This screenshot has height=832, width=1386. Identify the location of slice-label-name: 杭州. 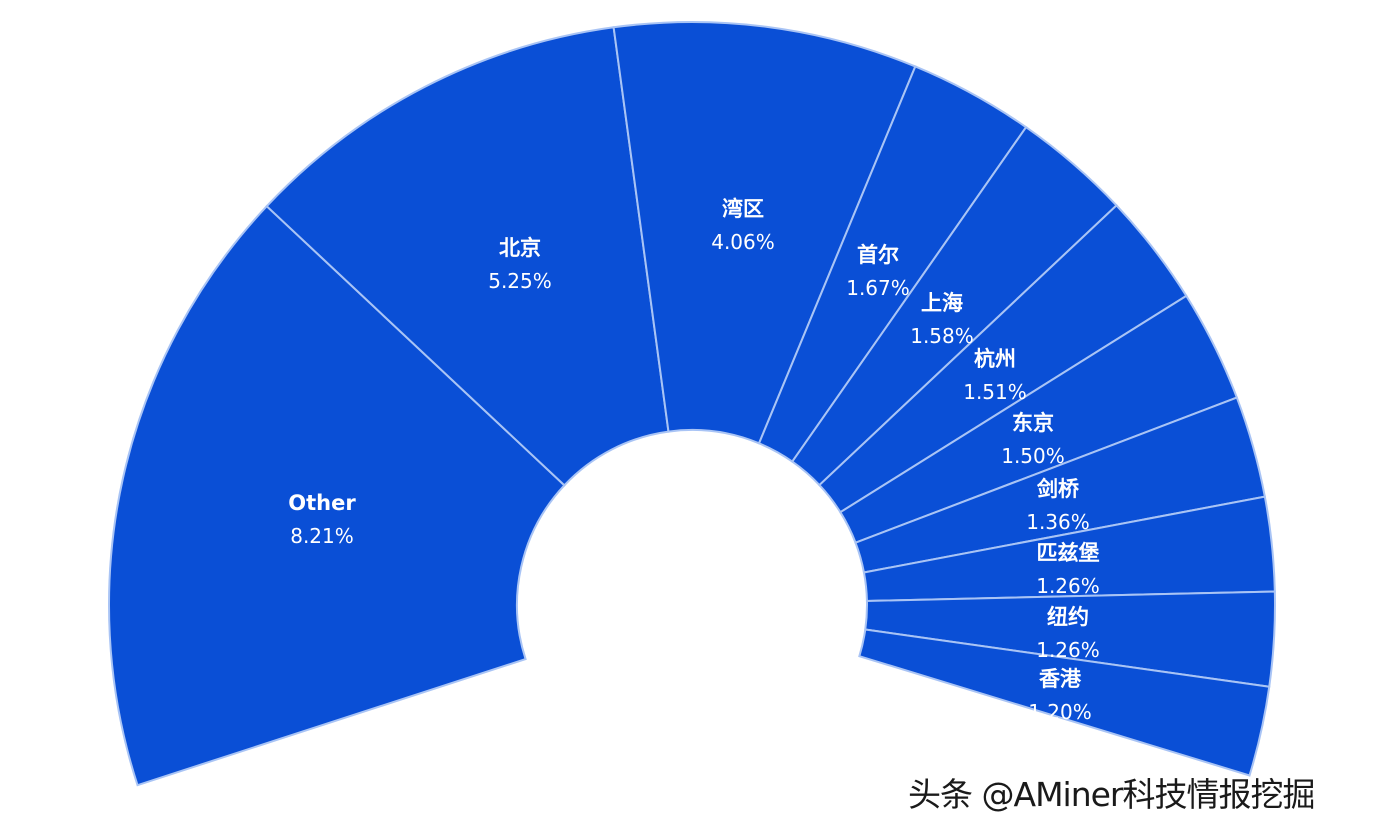
(995, 359).